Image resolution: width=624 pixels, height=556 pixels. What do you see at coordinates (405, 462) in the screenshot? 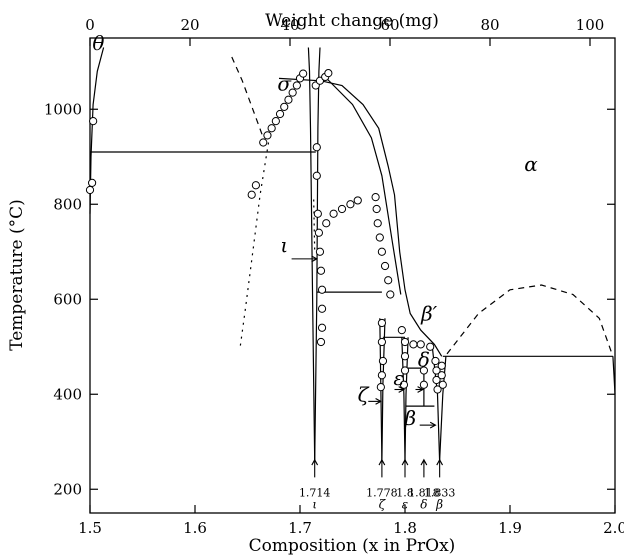
I see `epsilon-up-arrow-head` at bounding box center [405, 462].